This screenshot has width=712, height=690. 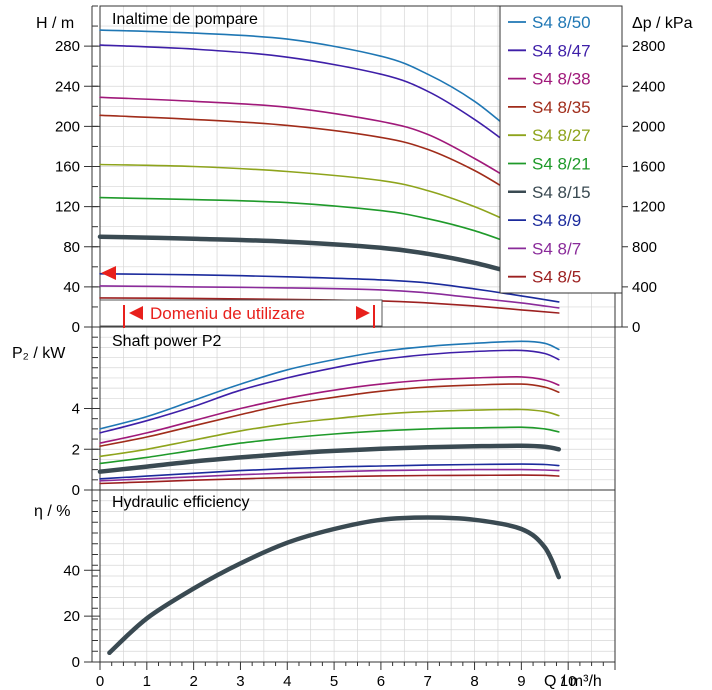 I want to click on legend-box, so click(x=561, y=149).